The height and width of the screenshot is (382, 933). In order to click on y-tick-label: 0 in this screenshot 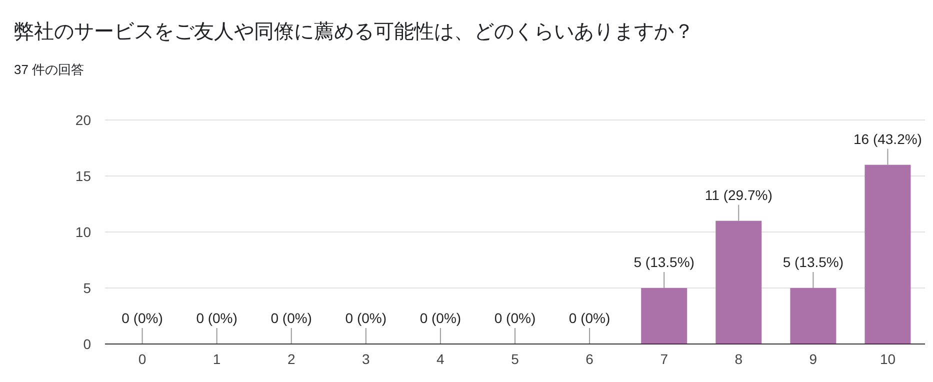, I will do `click(87, 344)`.